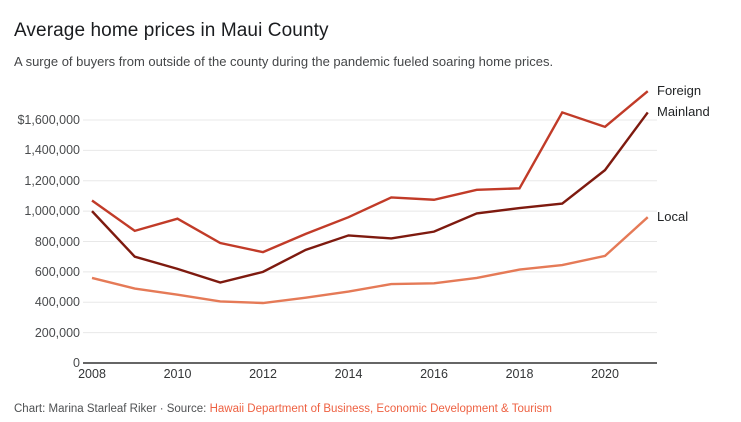  Describe the element at coordinates (177, 374) in the screenshot. I see `x-axis-label: 2010` at that location.